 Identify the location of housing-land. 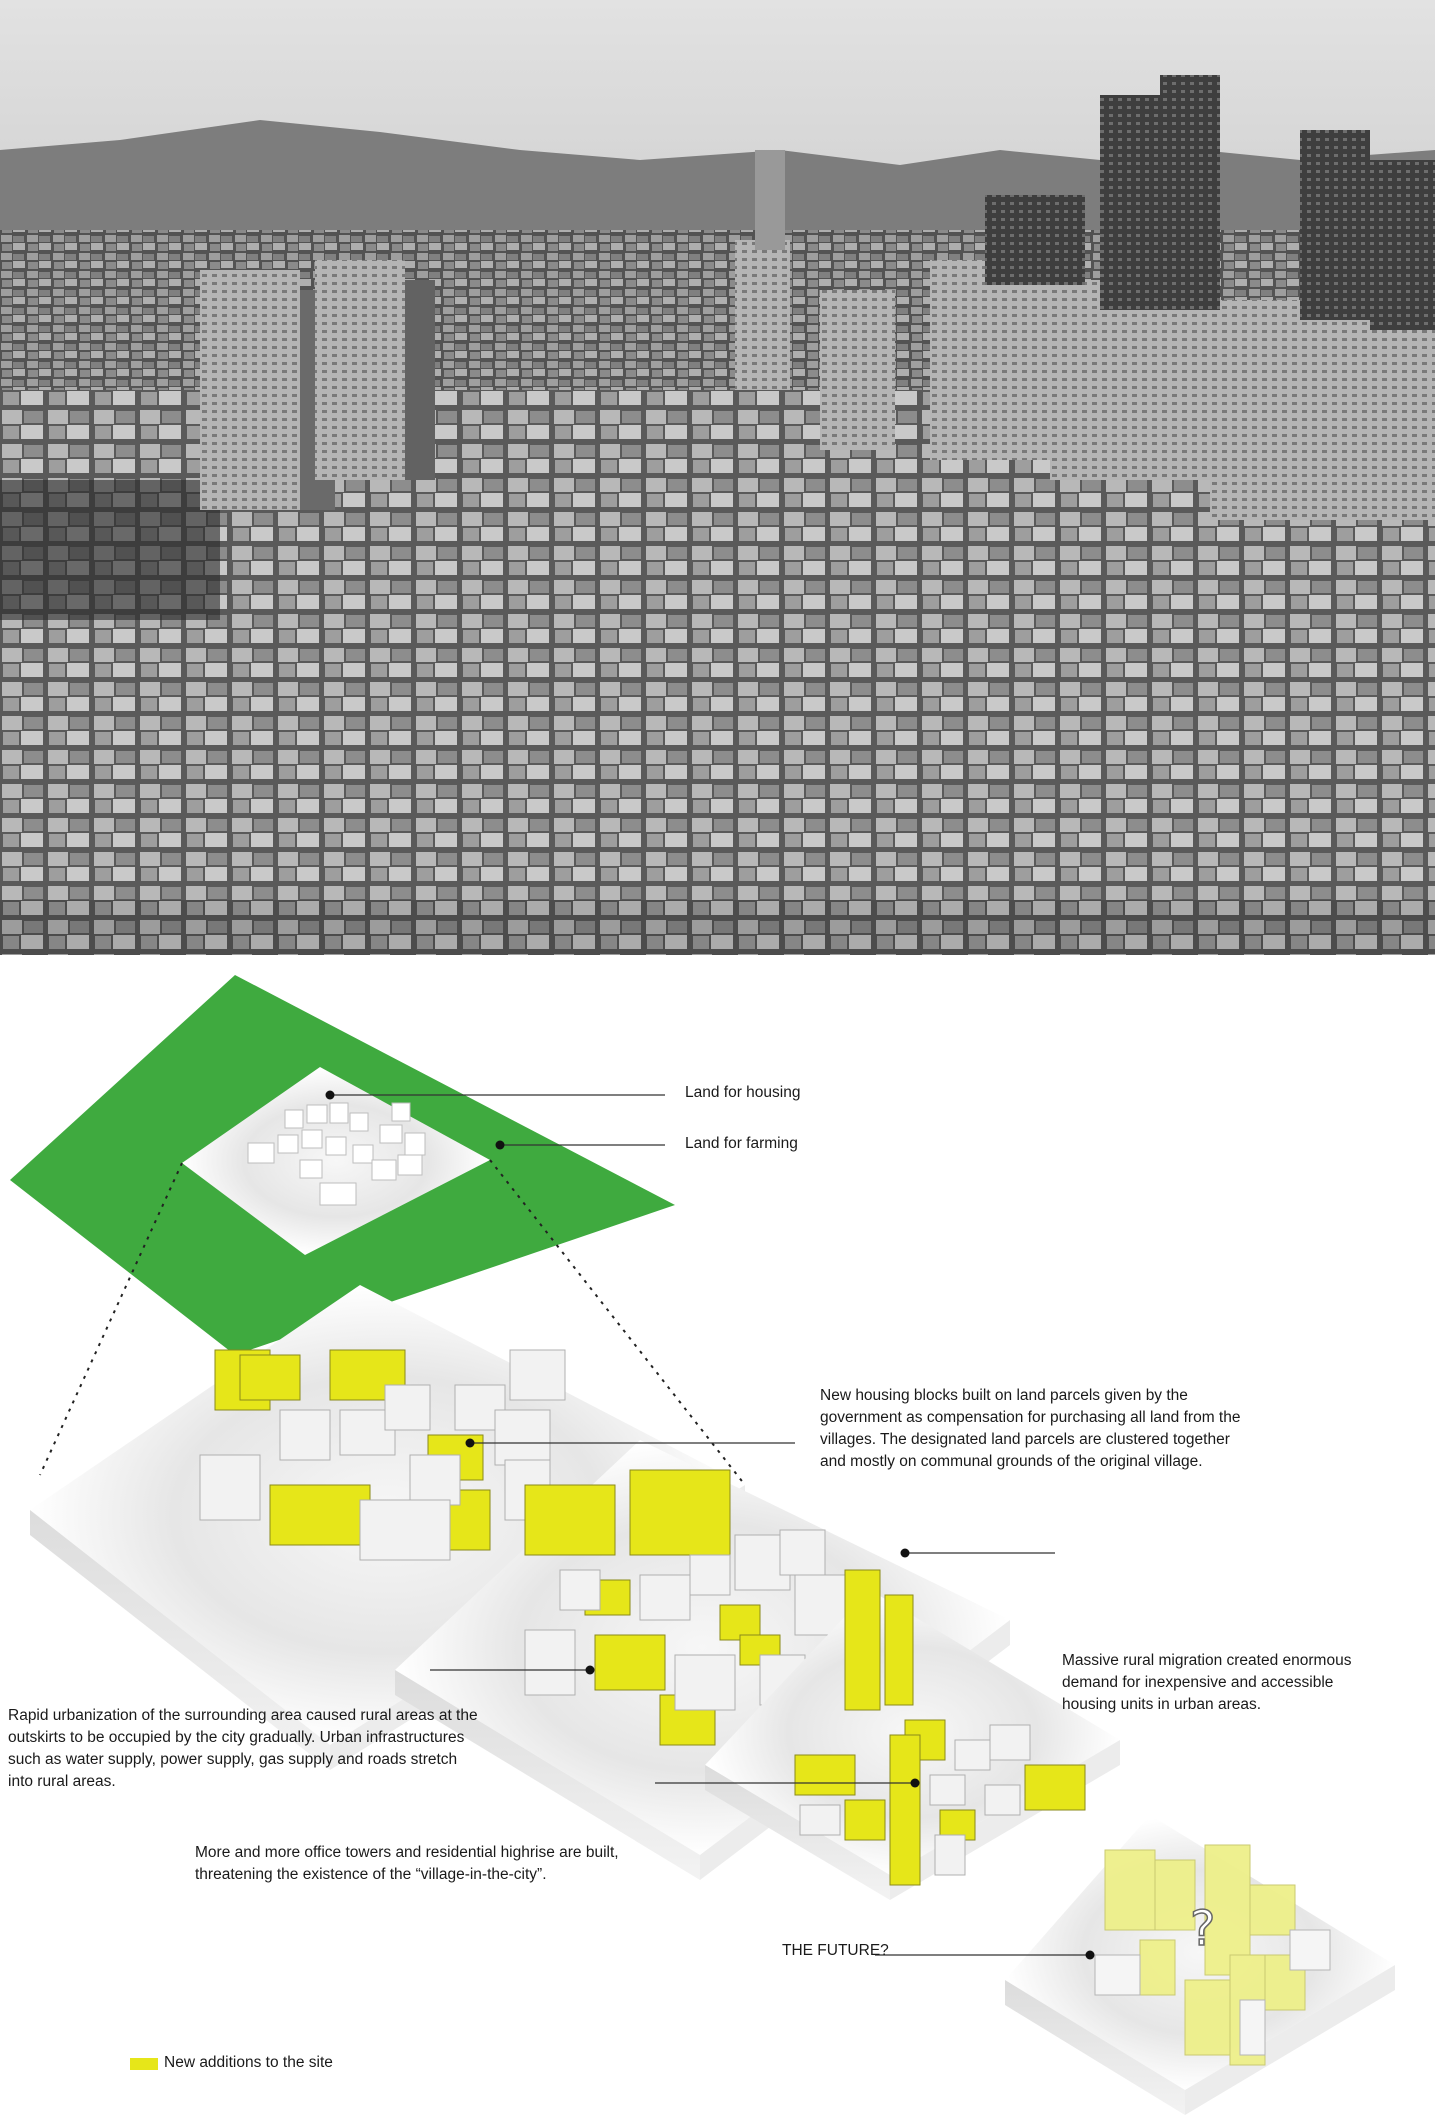
(336, 1161).